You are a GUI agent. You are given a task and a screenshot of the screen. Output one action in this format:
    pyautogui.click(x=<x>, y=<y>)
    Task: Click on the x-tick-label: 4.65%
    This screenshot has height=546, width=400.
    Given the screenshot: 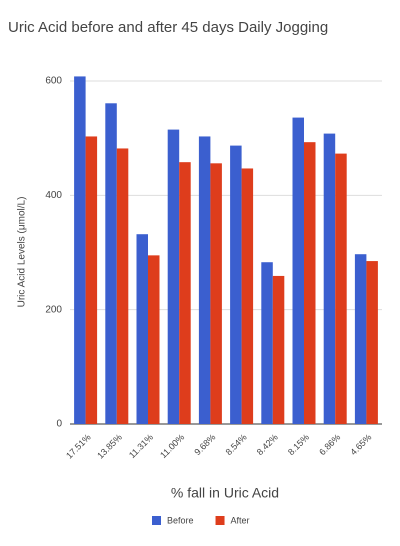 What is the action you would take?
    pyautogui.click(x=360, y=444)
    